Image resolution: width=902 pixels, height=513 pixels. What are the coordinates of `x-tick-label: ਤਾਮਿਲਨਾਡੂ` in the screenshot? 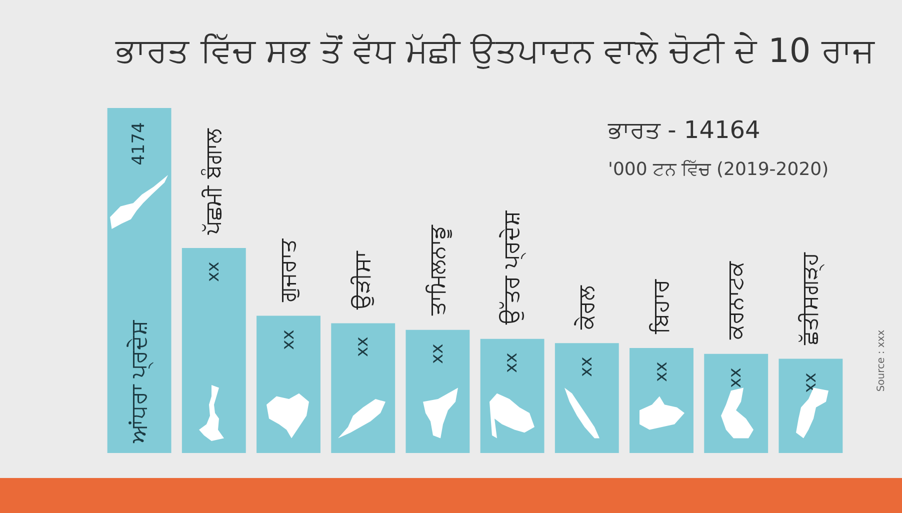 It's located at (437, 271).